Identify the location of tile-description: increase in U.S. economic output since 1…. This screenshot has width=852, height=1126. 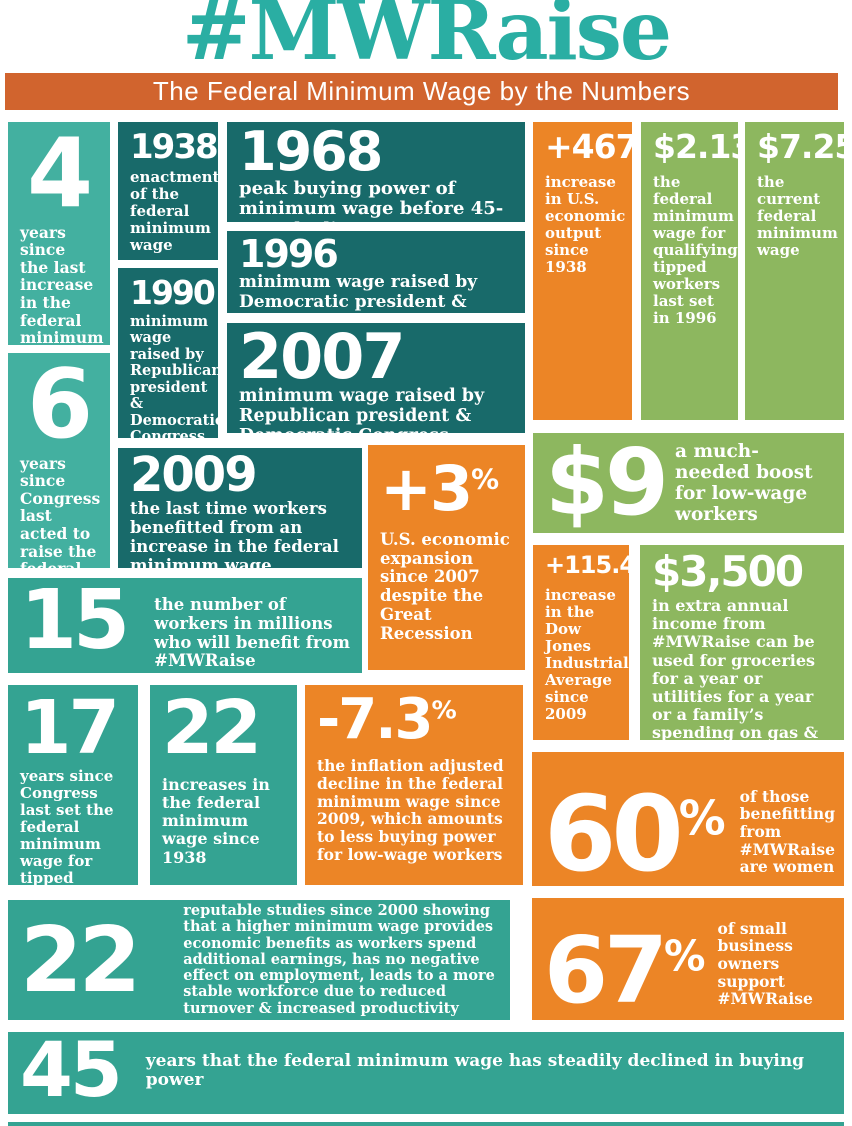
(585, 224).